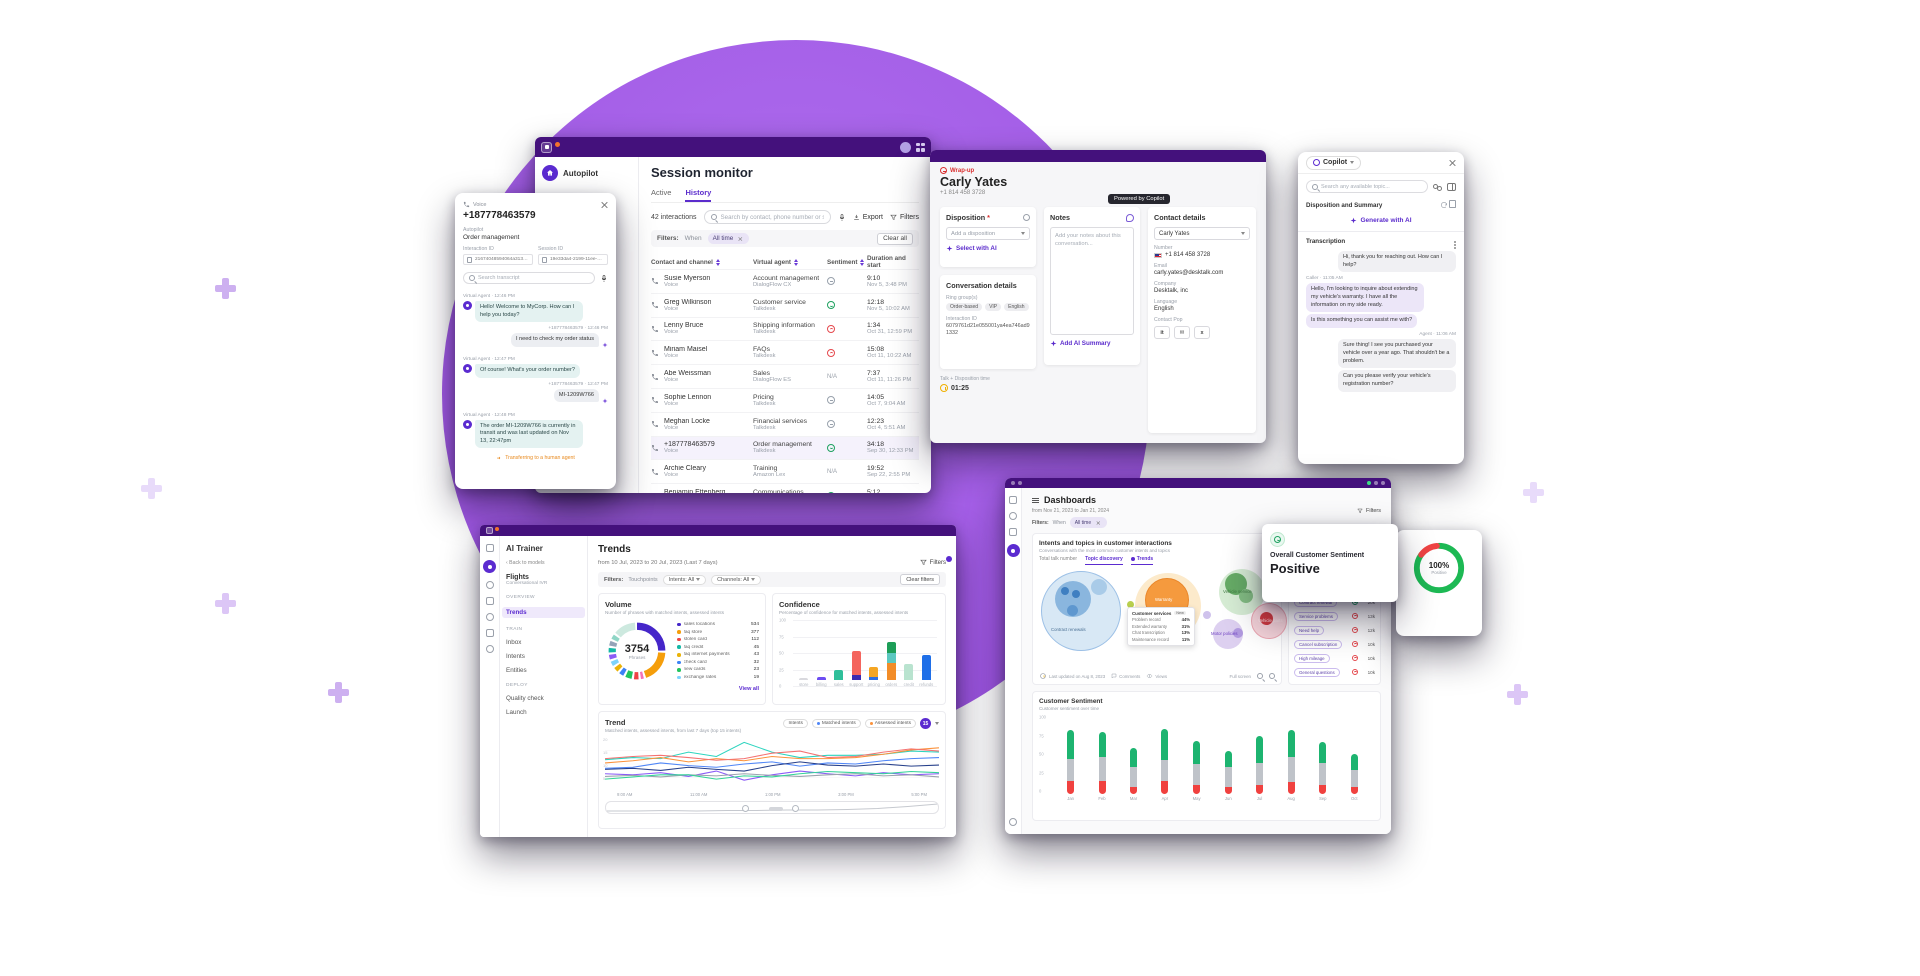 The image size is (1920, 976). What do you see at coordinates (489, 585) in the screenshot?
I see `voice-icon` at bounding box center [489, 585].